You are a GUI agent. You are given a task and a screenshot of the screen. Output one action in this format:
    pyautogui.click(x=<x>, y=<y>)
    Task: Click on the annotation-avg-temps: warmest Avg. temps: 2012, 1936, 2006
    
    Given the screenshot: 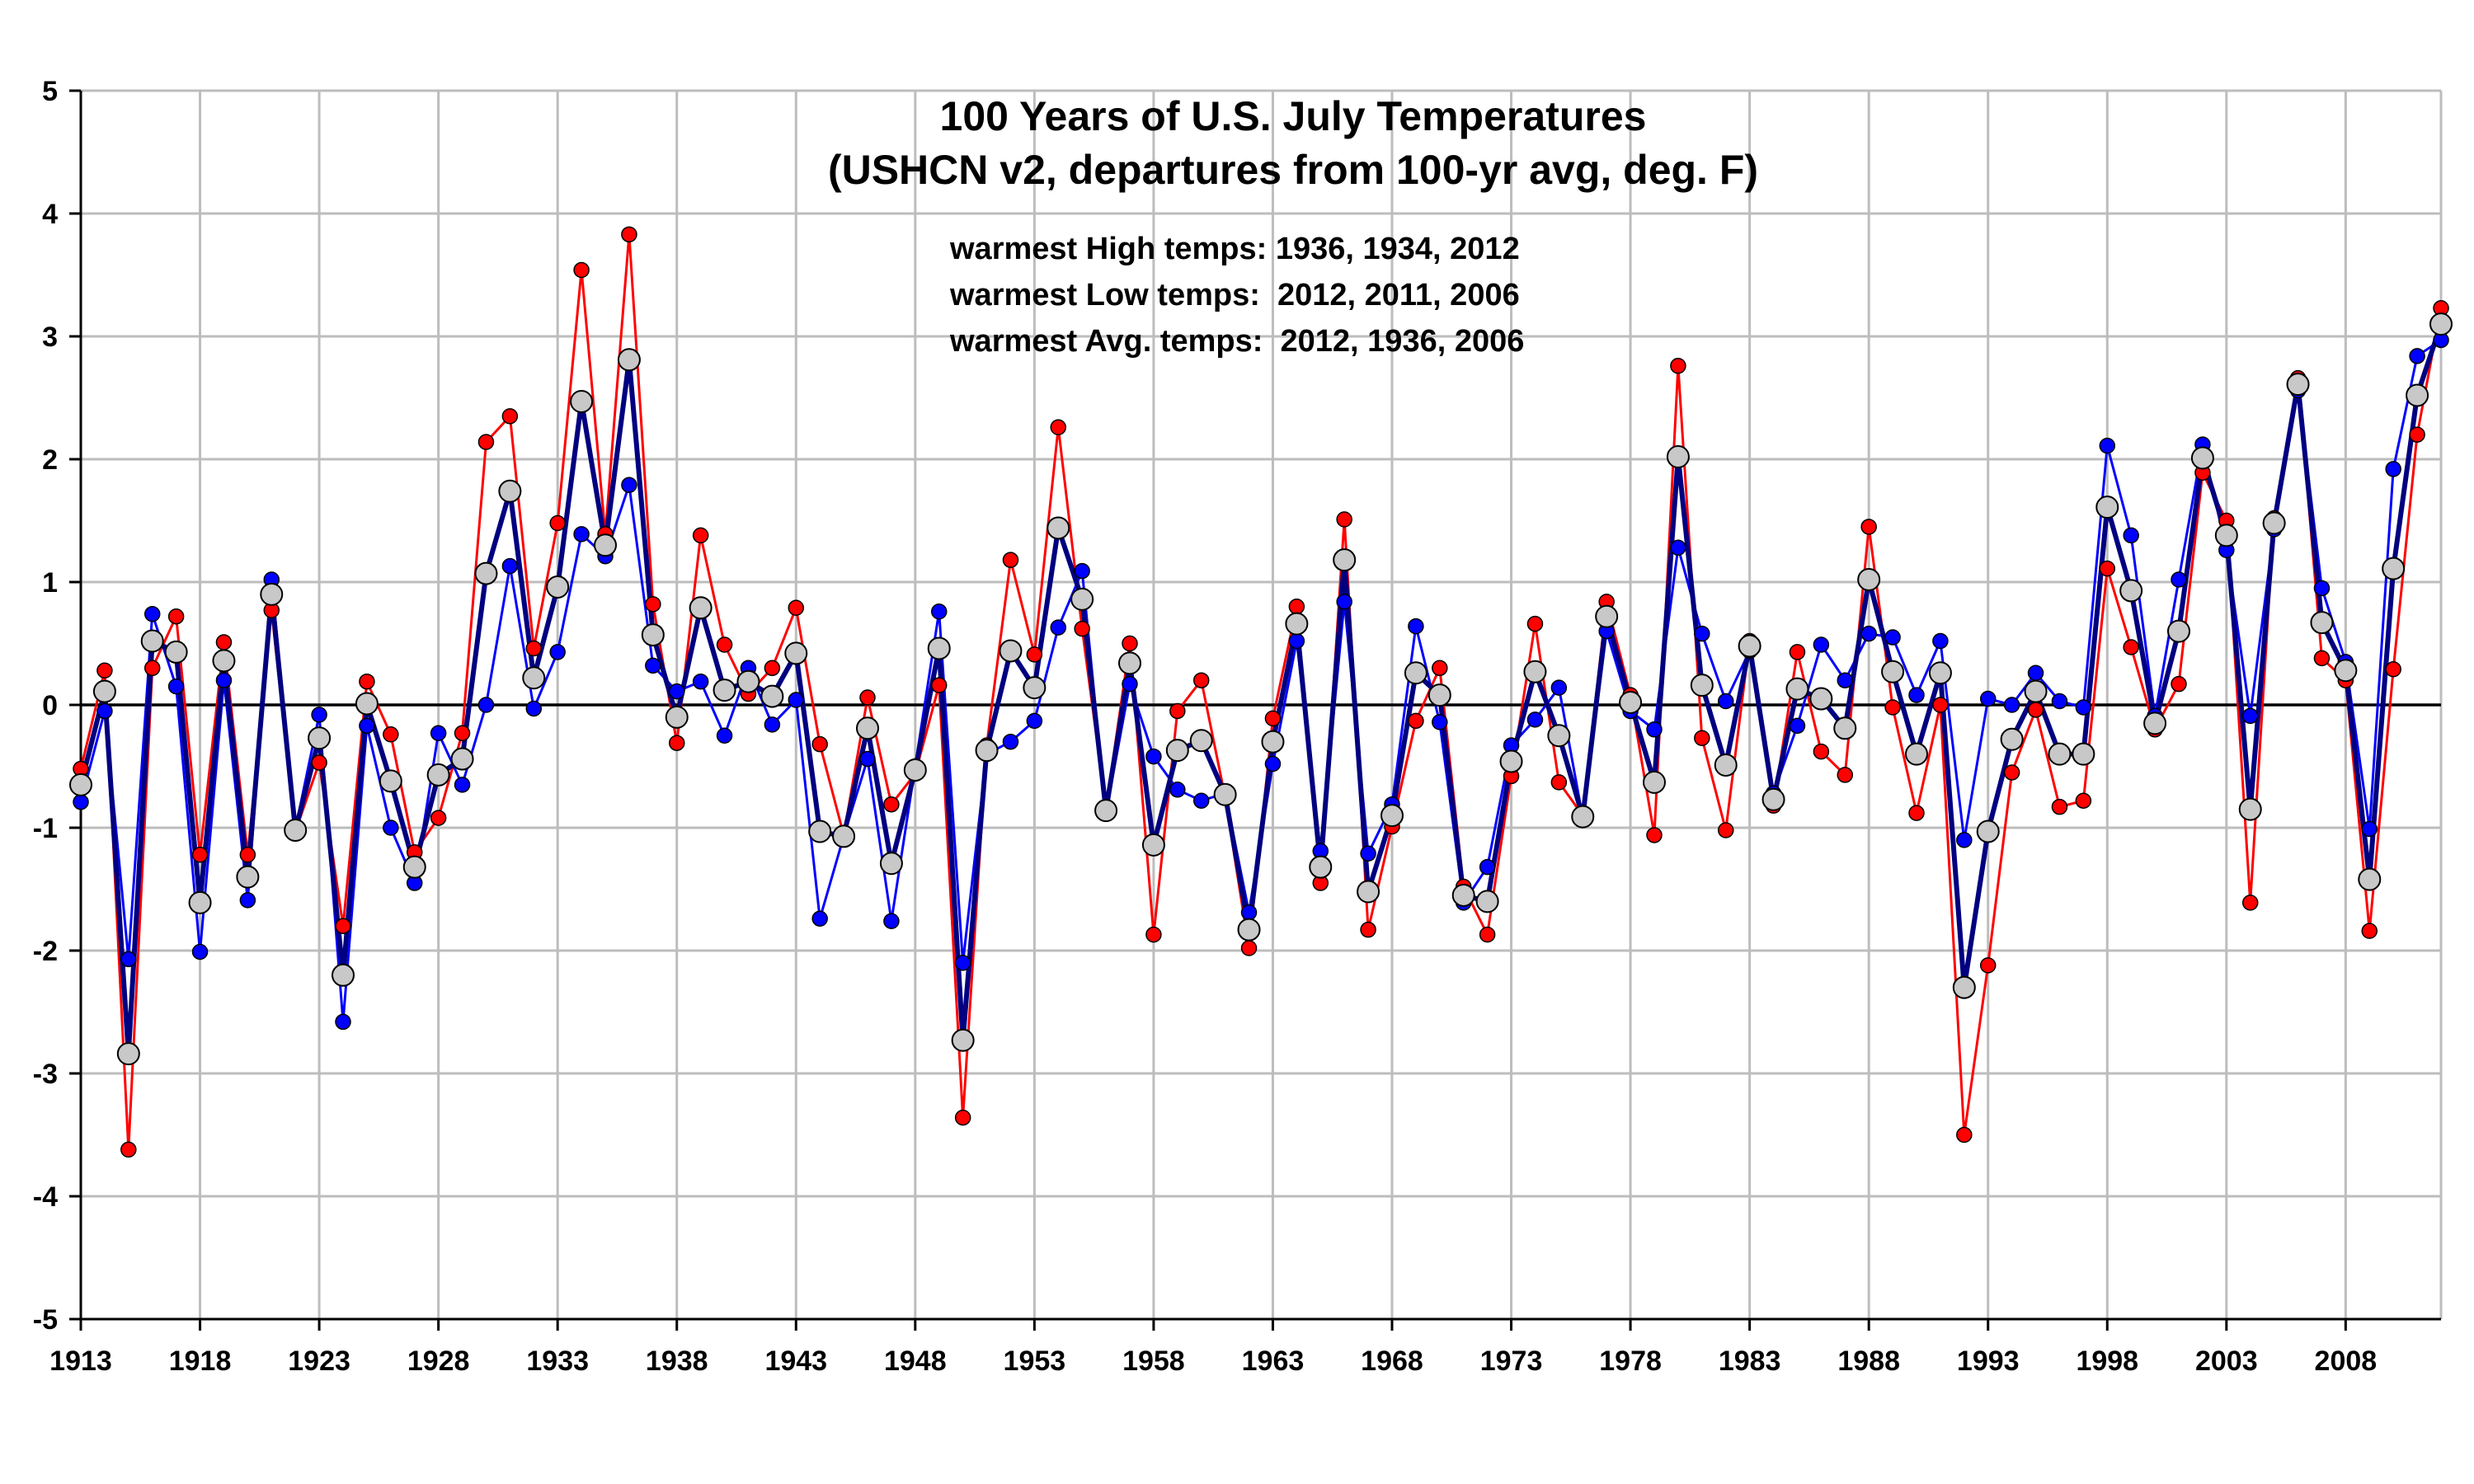 What is the action you would take?
    pyautogui.click(x=1236, y=341)
    